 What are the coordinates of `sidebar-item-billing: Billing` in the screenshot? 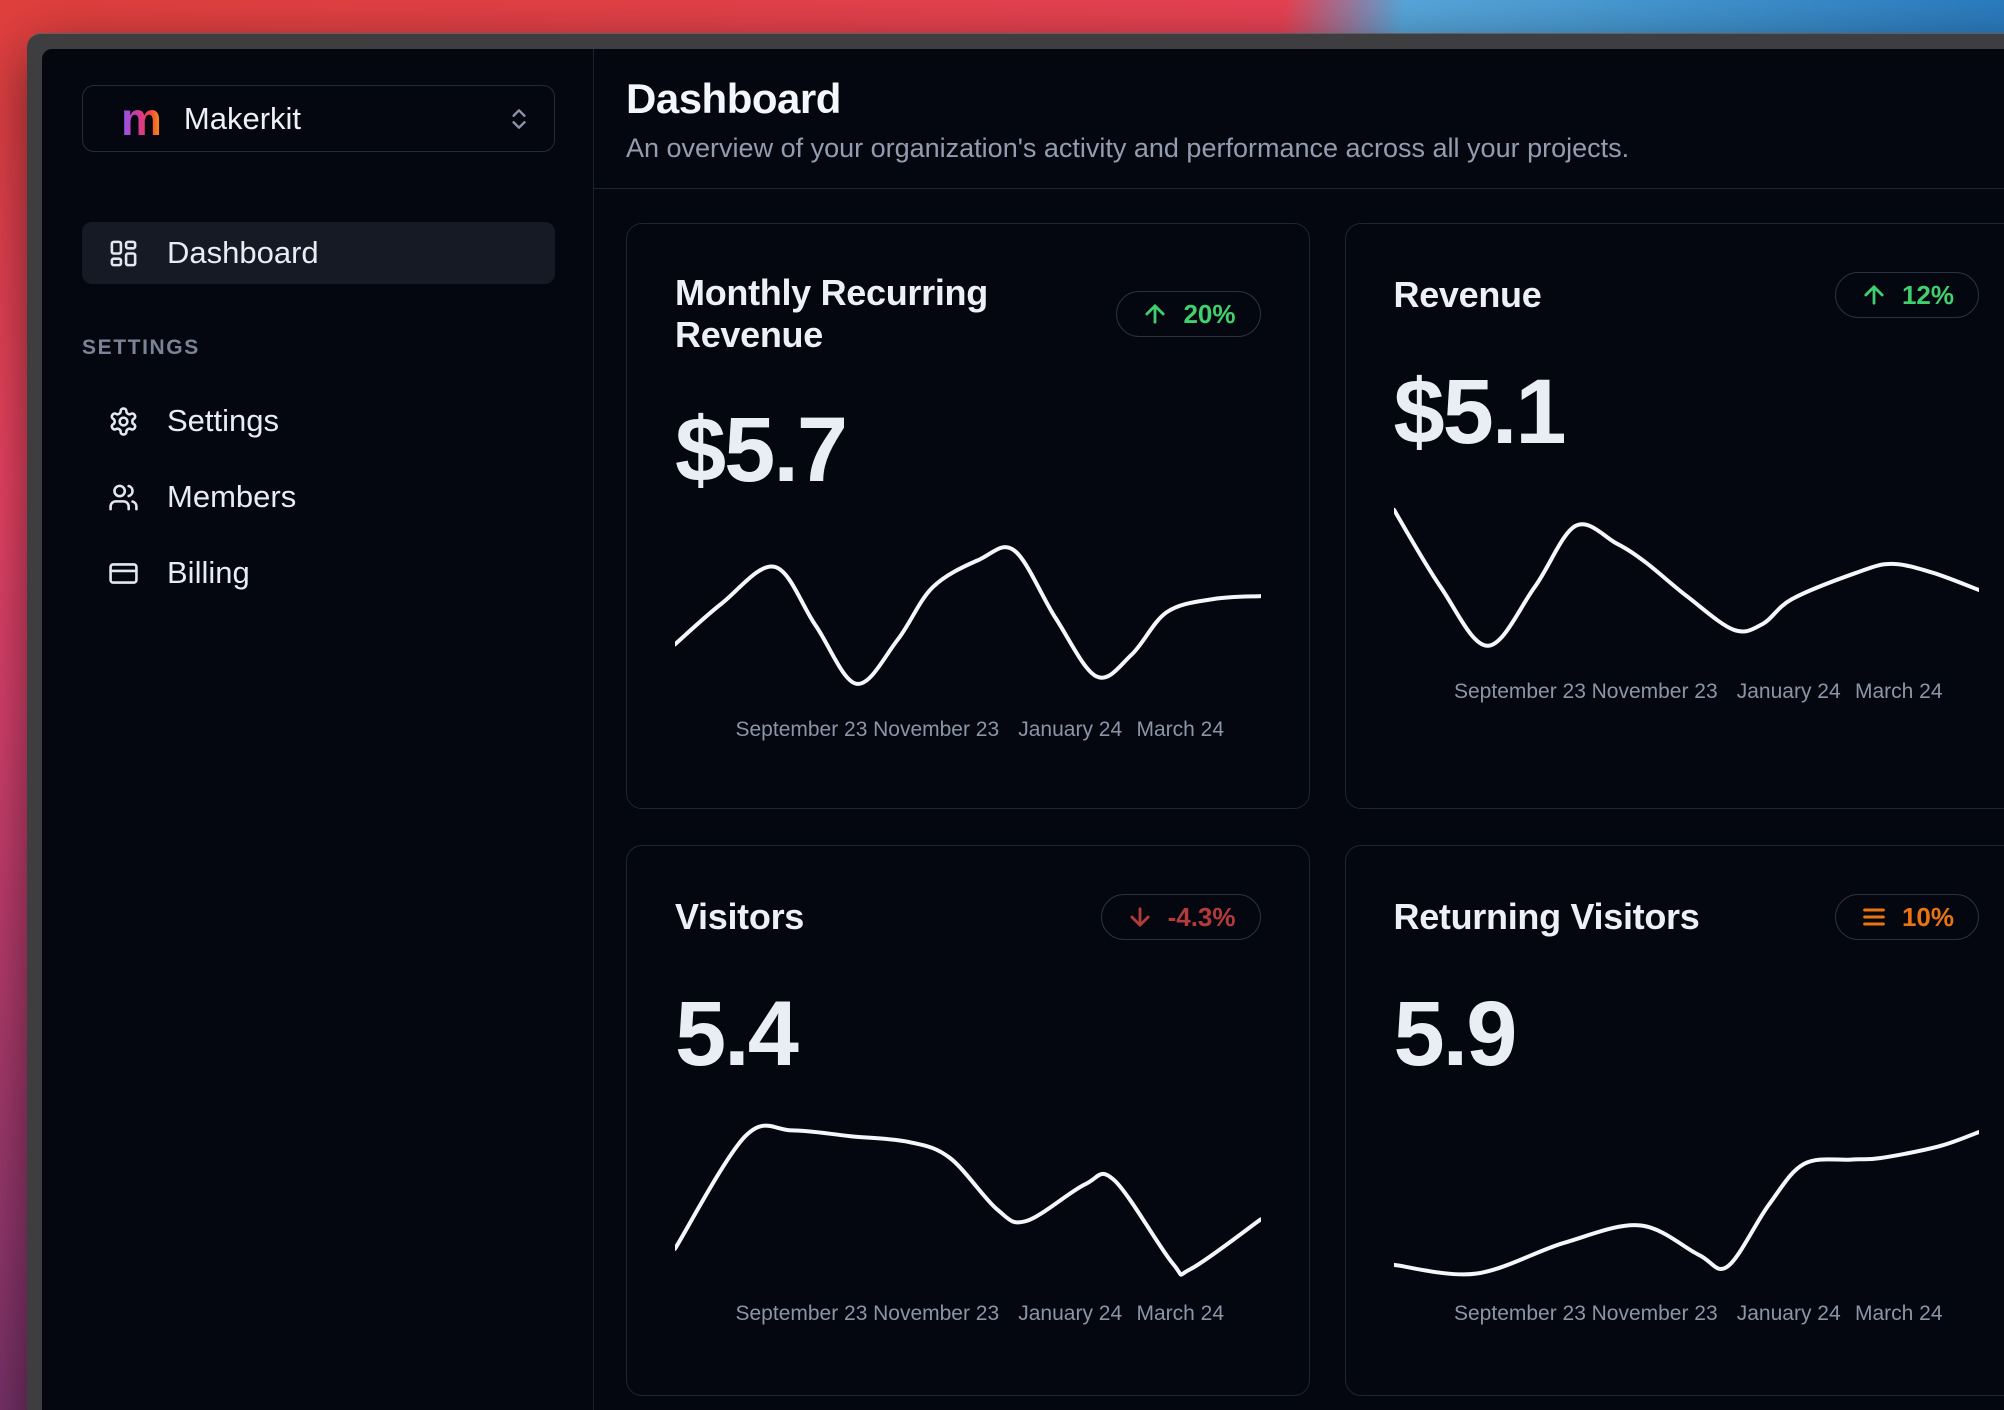 It's located at (318, 573).